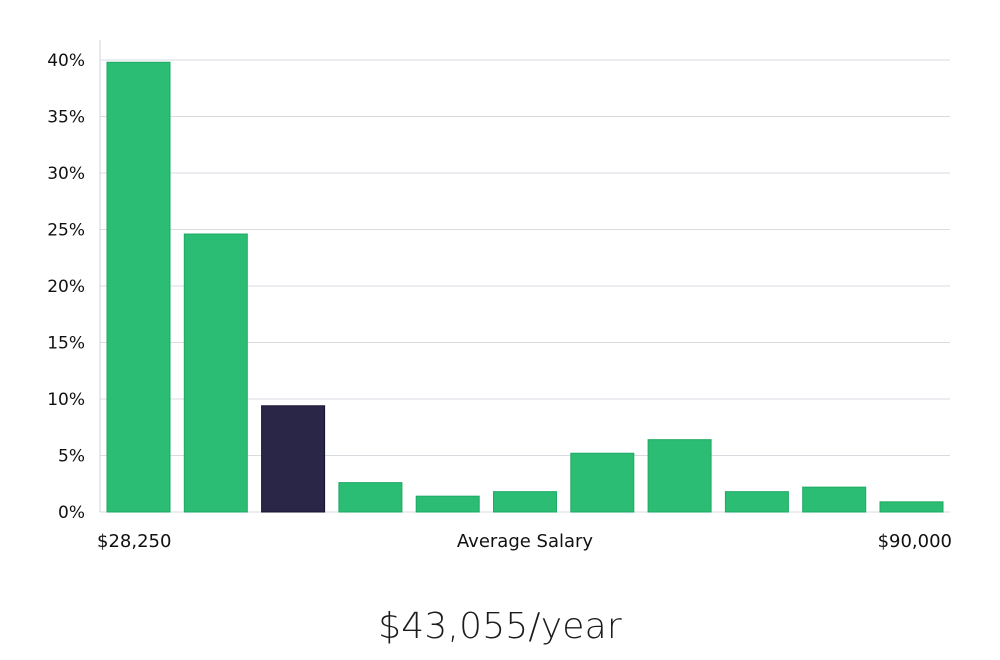 This screenshot has height=660, width=1000. Describe the element at coordinates (525, 541) in the screenshot. I see `x-axis-title: Average Salary` at that location.